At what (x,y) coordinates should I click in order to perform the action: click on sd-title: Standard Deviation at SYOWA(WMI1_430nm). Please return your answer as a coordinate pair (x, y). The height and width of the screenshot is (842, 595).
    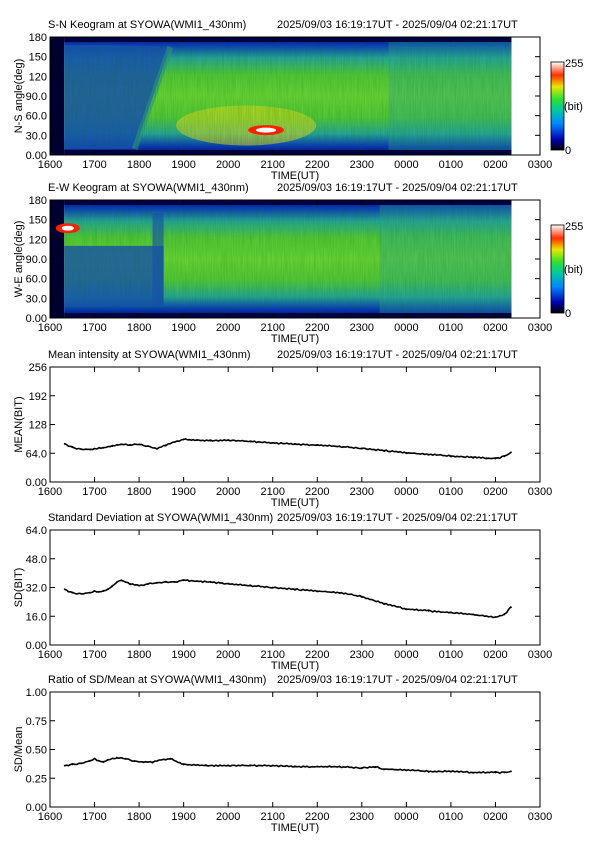
    Looking at the image, I should click on (160, 518).